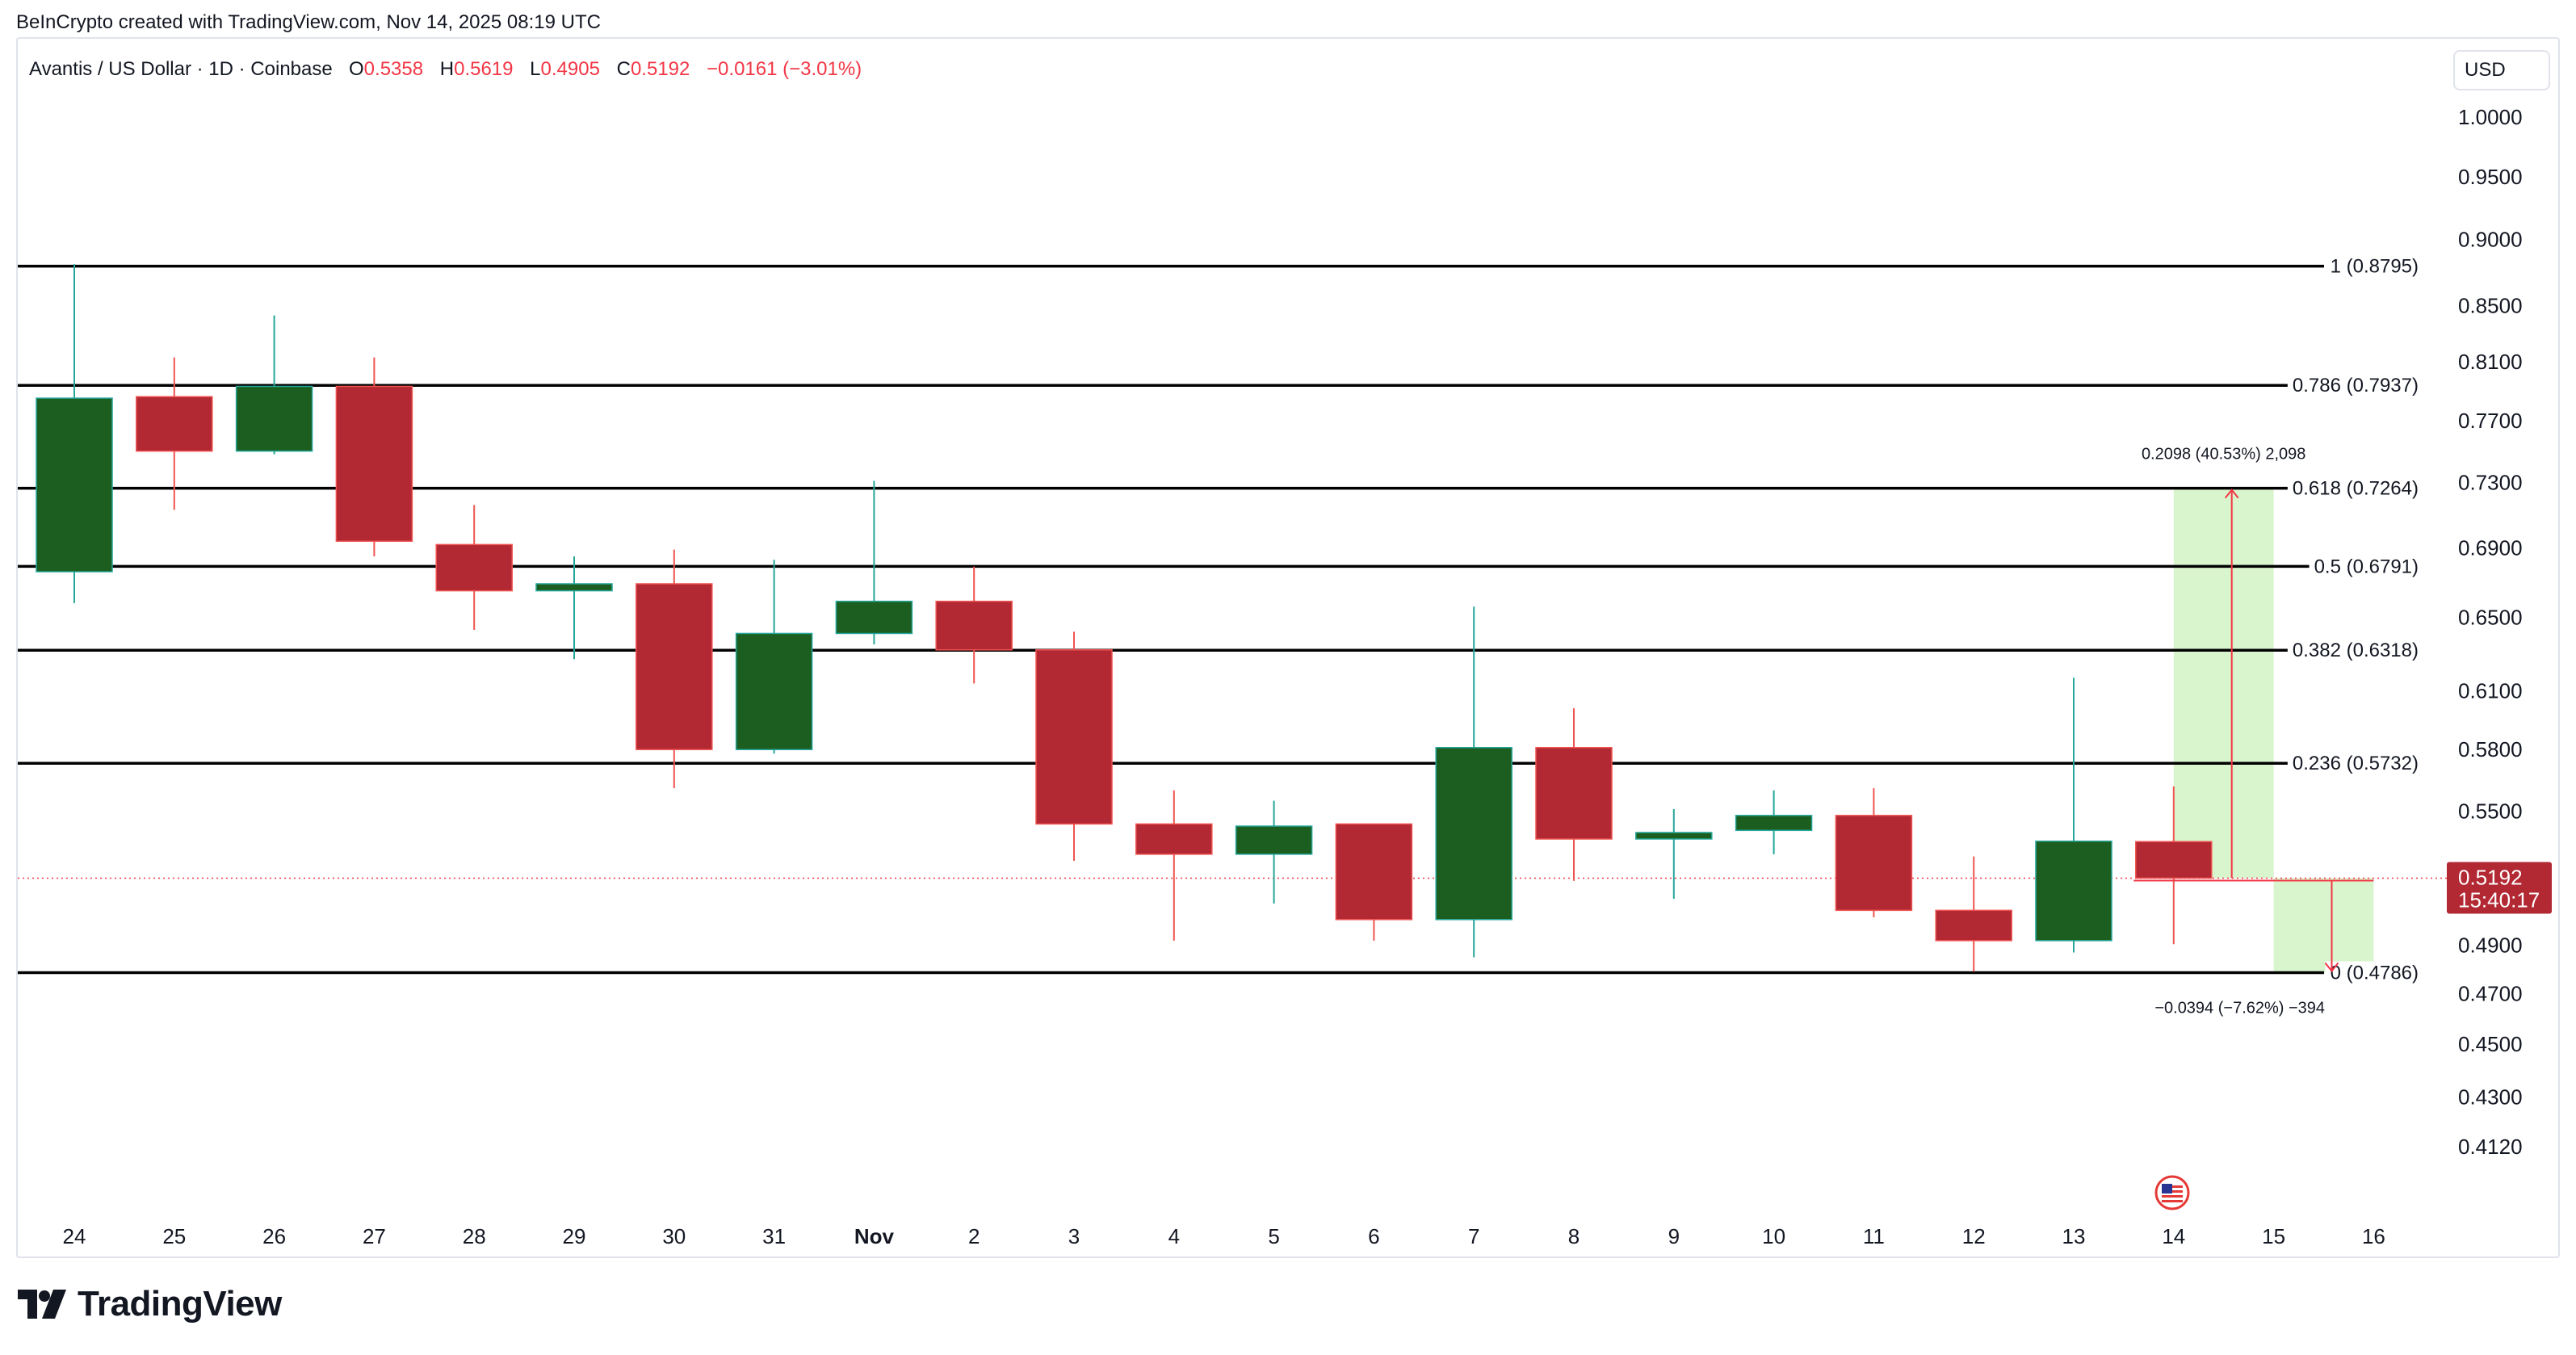 The width and height of the screenshot is (2576, 1355). Describe the element at coordinates (2223, 683) in the screenshot. I see `measure-up-zone` at that location.